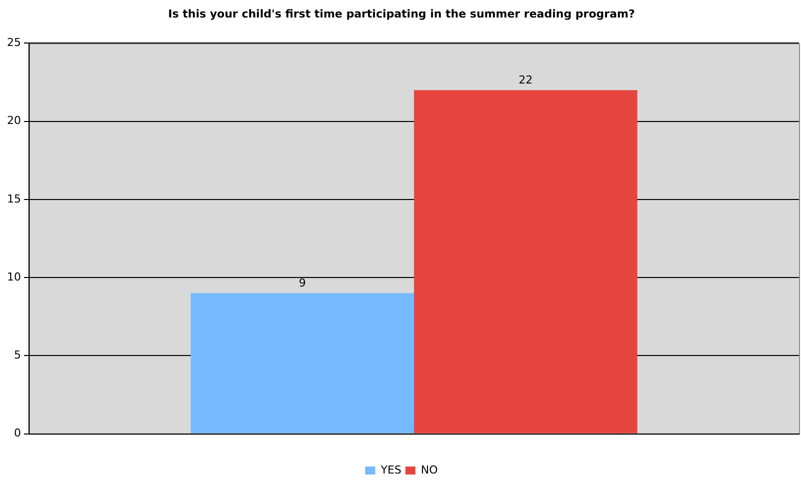 The height and width of the screenshot is (486, 801). Describe the element at coordinates (429, 469) in the screenshot. I see `legend-label: NO` at that location.